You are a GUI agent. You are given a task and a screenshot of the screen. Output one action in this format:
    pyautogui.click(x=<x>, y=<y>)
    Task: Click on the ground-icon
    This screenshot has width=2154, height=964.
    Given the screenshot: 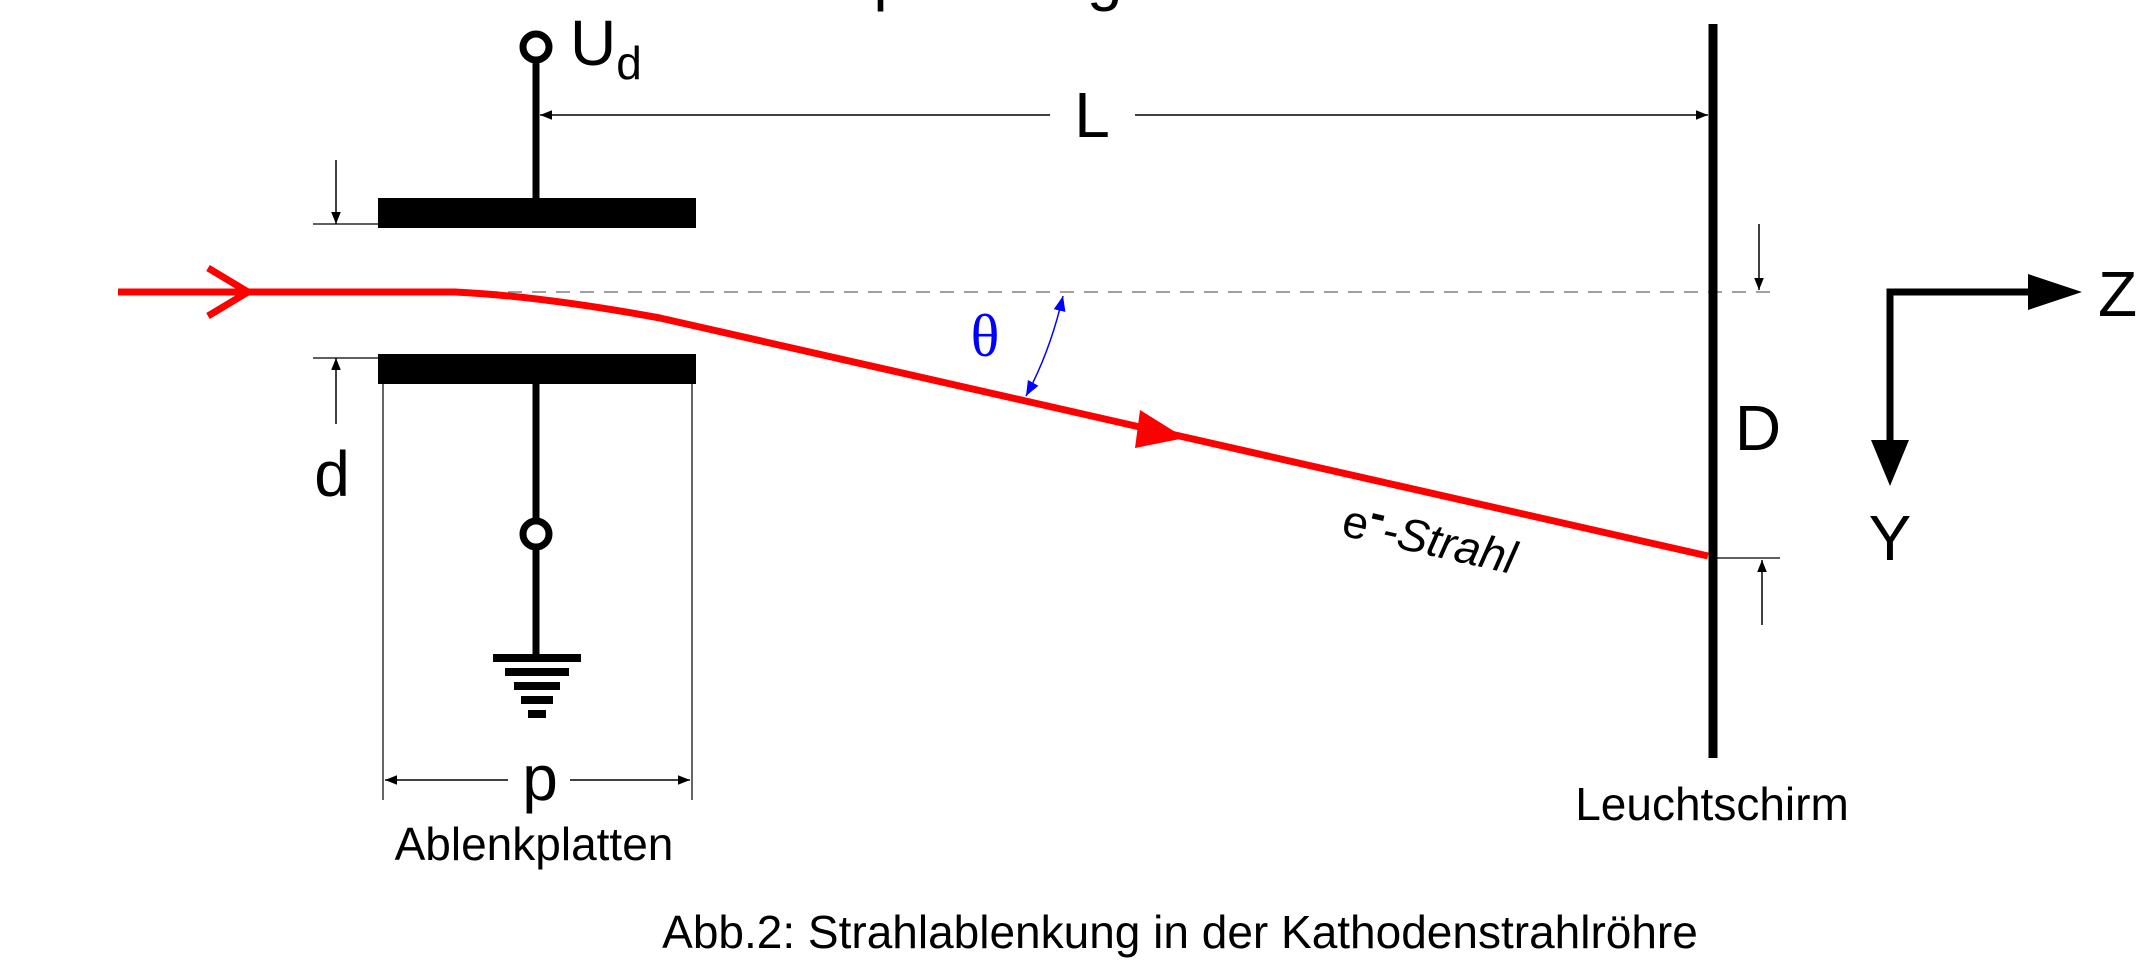 What is the action you would take?
    pyautogui.click(x=537, y=686)
    